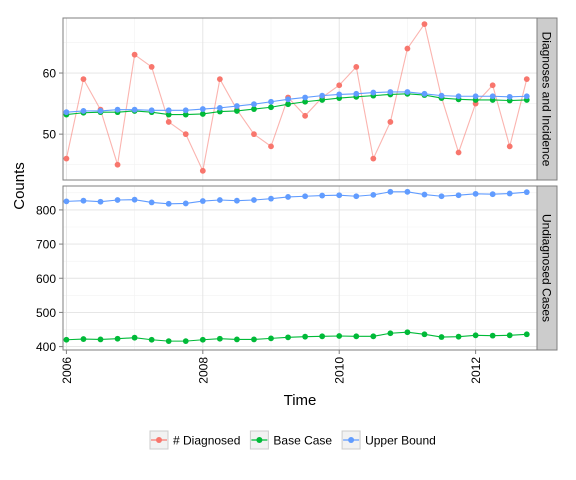 The width and height of the screenshot is (576, 480). Describe the element at coordinates (46, 347) in the screenshot. I see `y-tick-label: 400` at that location.